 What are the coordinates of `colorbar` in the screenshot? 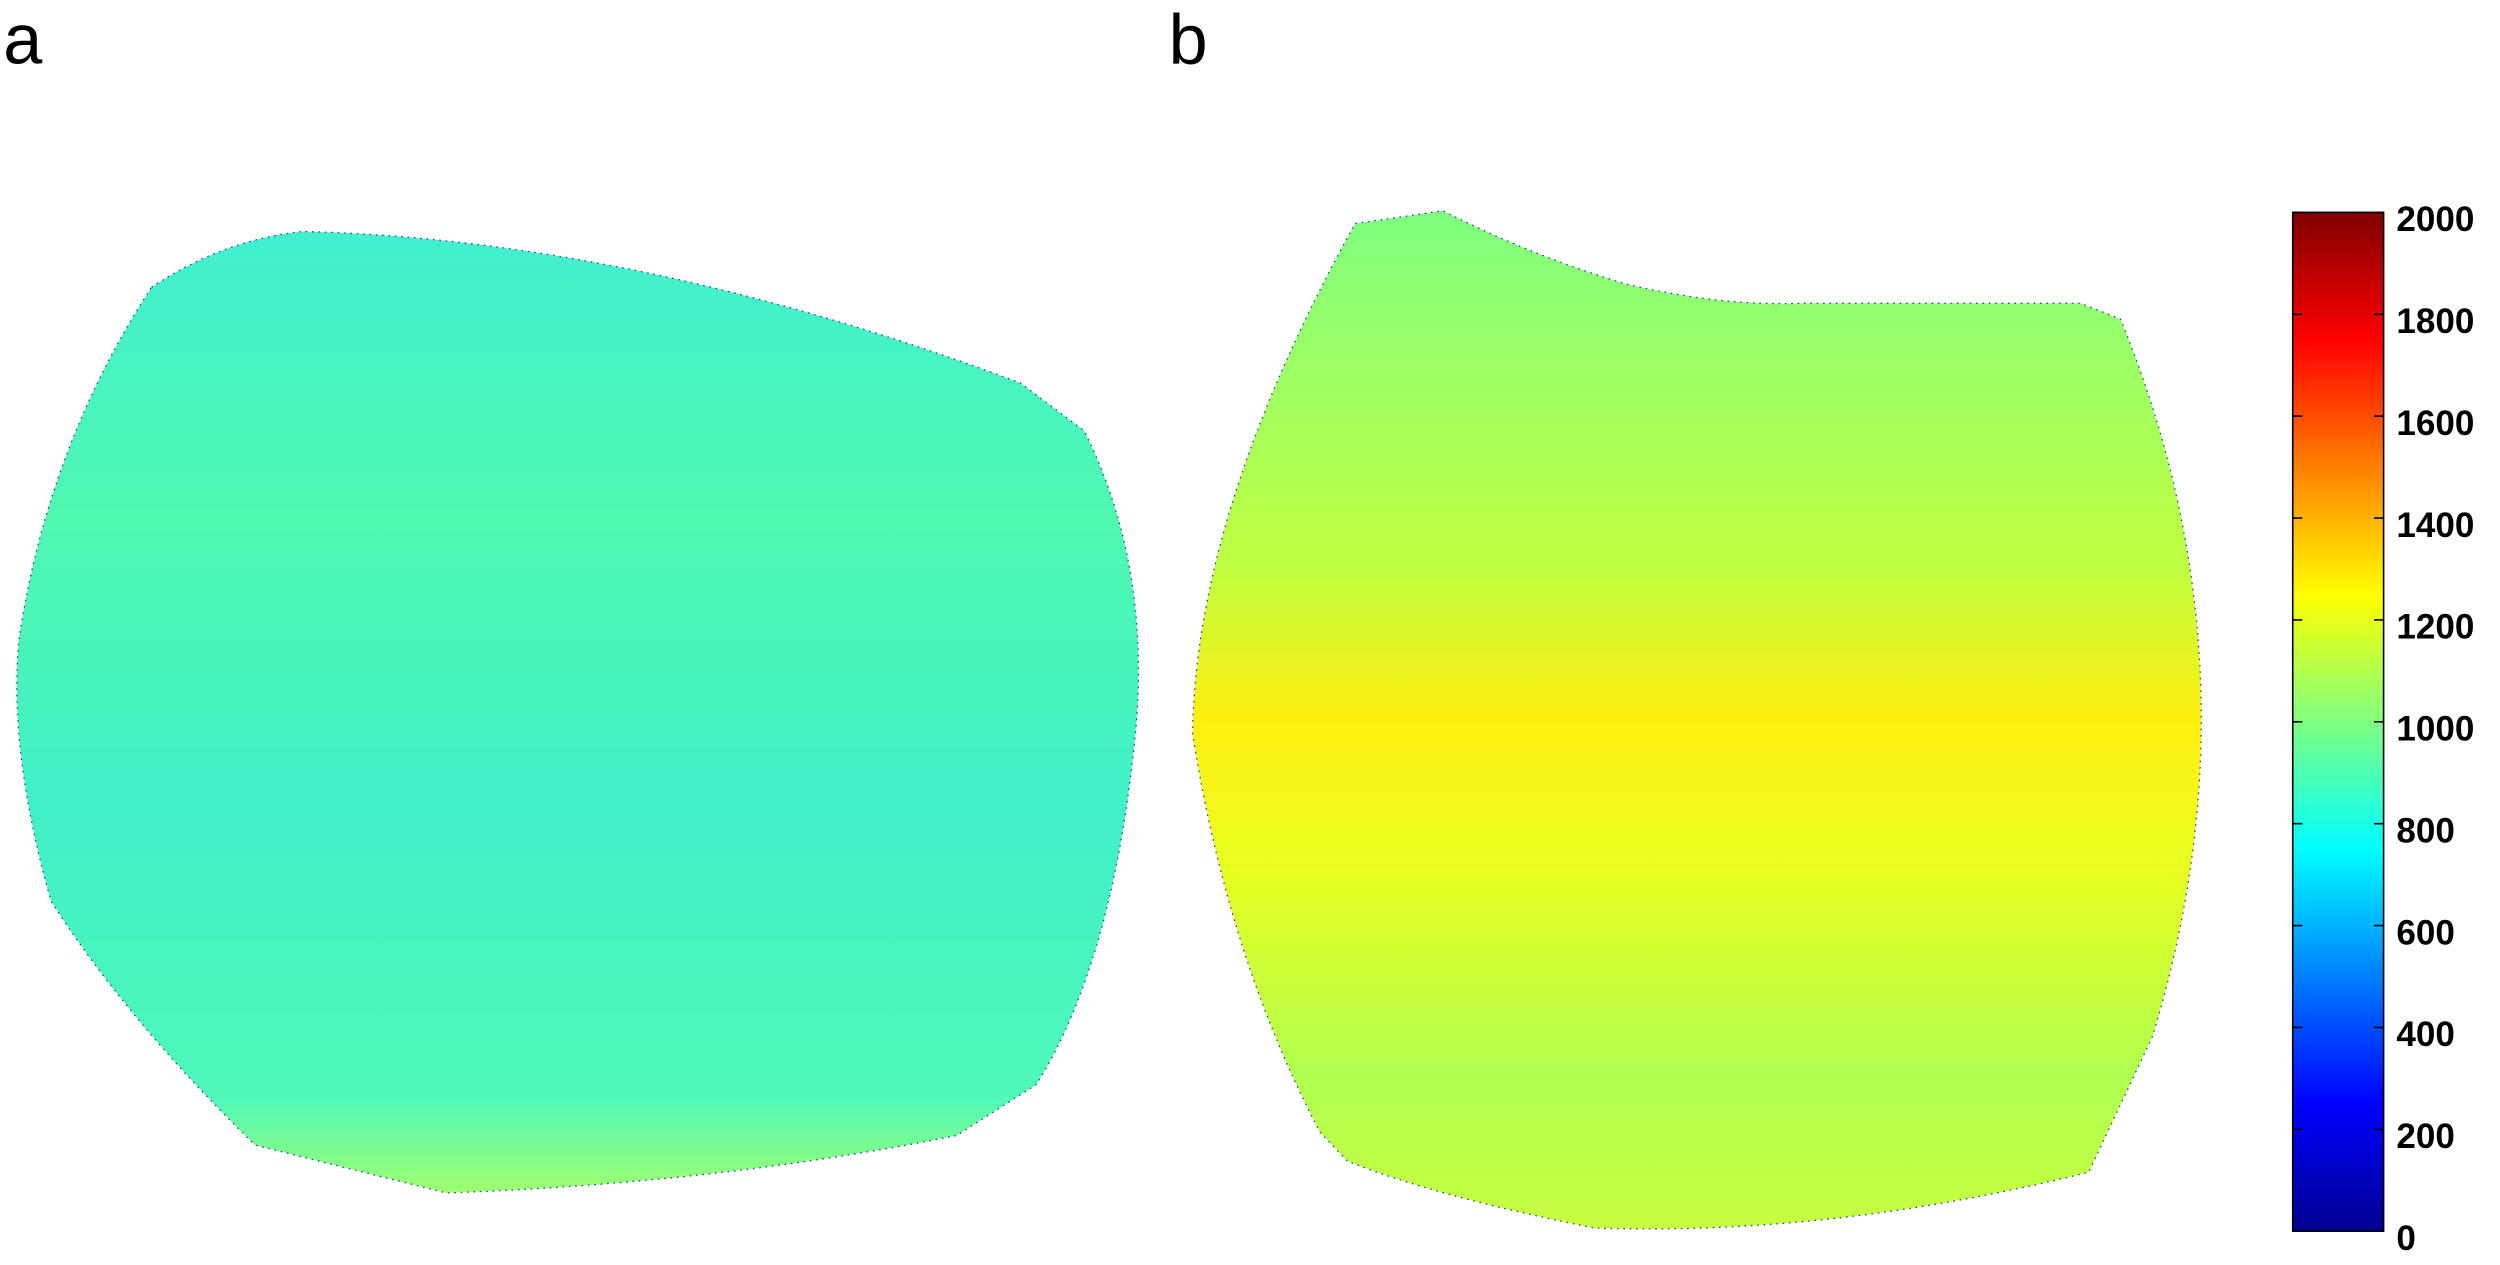 It's located at (2338, 721).